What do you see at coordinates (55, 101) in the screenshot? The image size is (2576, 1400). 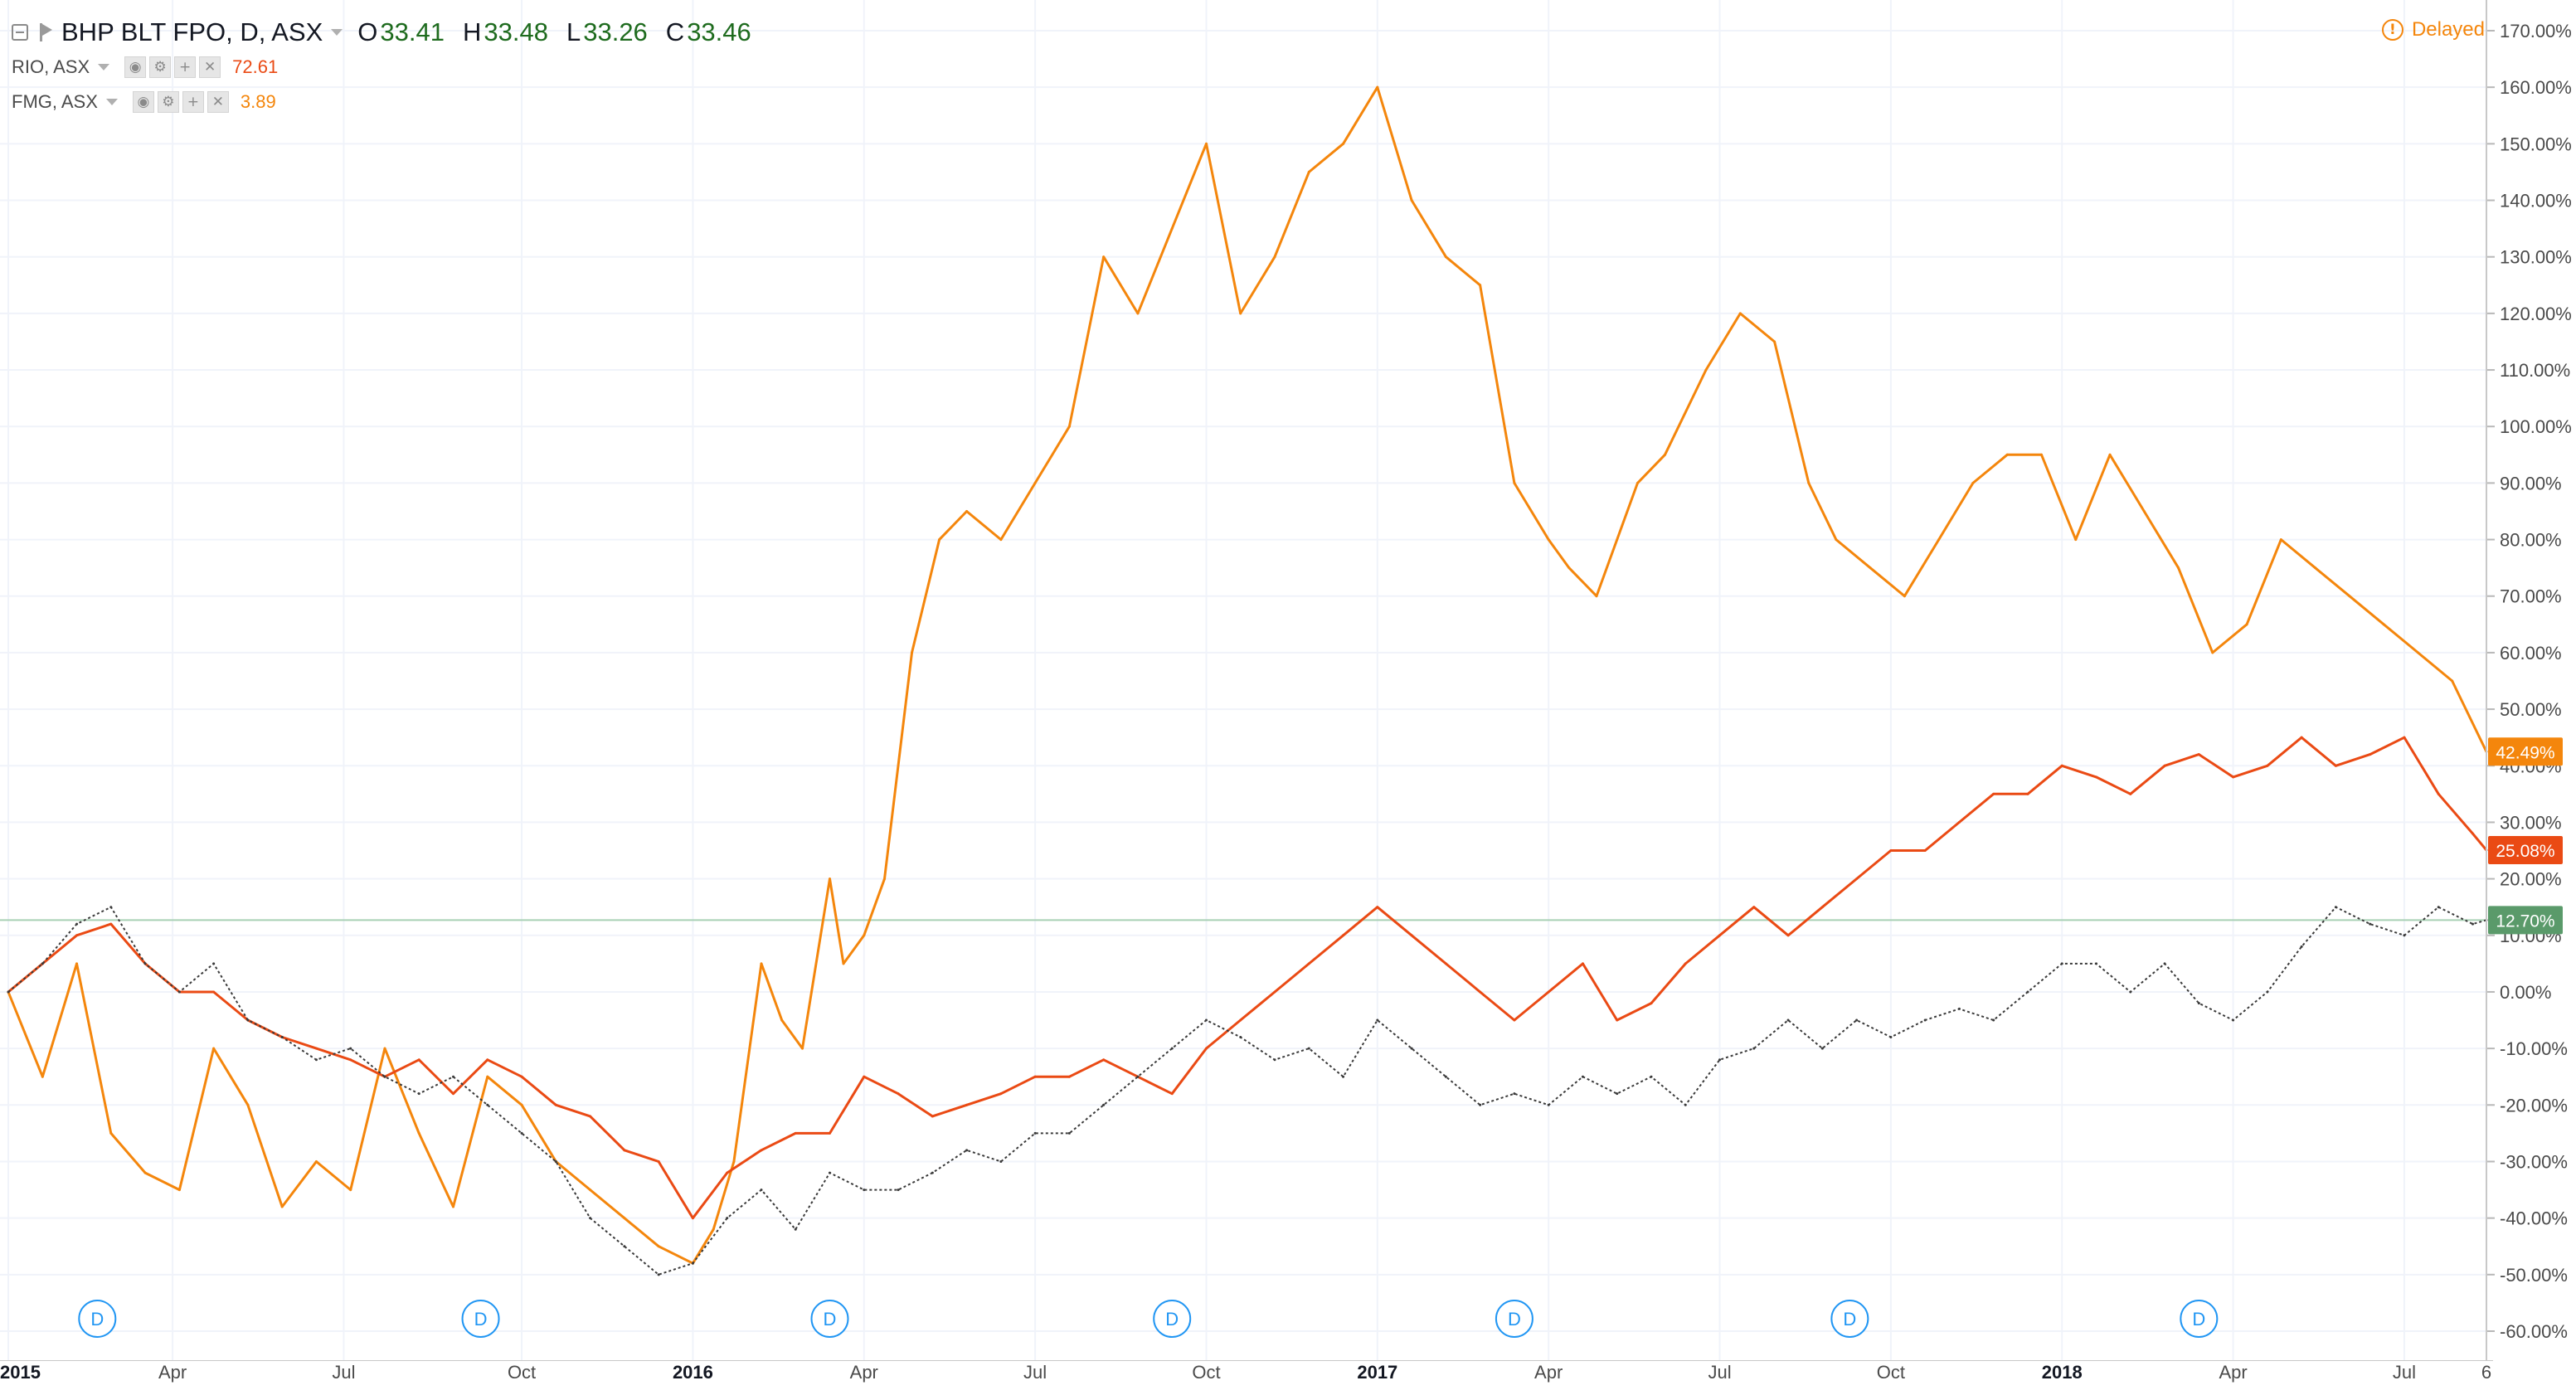 I see `fmg-label: FMG, ASX` at bounding box center [55, 101].